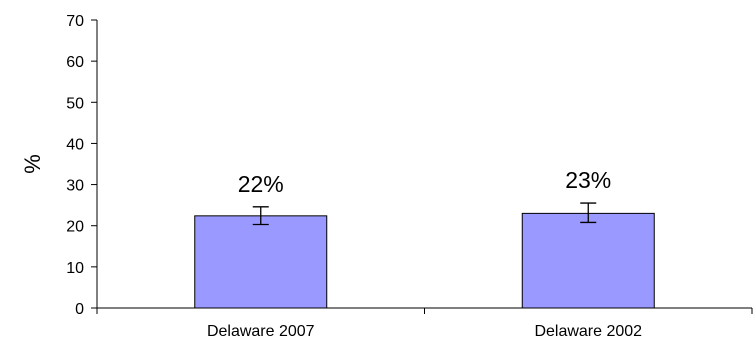  Describe the element at coordinates (32, 164) in the screenshot. I see `y-axis-label: %` at that location.